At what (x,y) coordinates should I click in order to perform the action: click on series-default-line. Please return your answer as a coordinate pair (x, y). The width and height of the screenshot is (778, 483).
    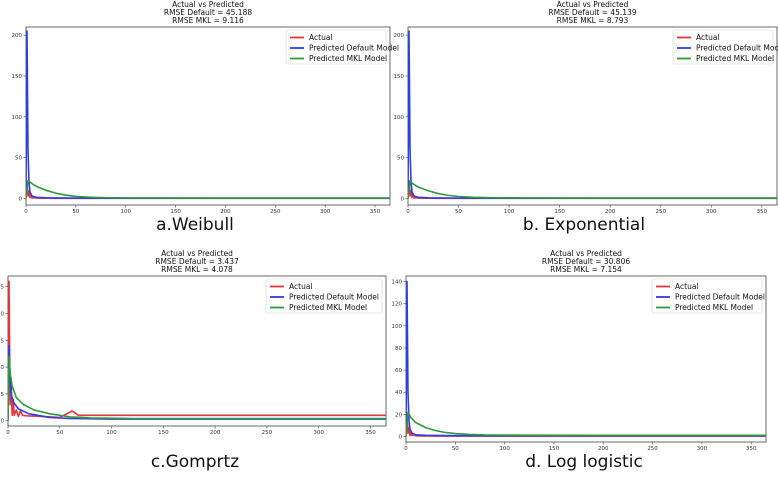
    Looking at the image, I should click on (197, 382).